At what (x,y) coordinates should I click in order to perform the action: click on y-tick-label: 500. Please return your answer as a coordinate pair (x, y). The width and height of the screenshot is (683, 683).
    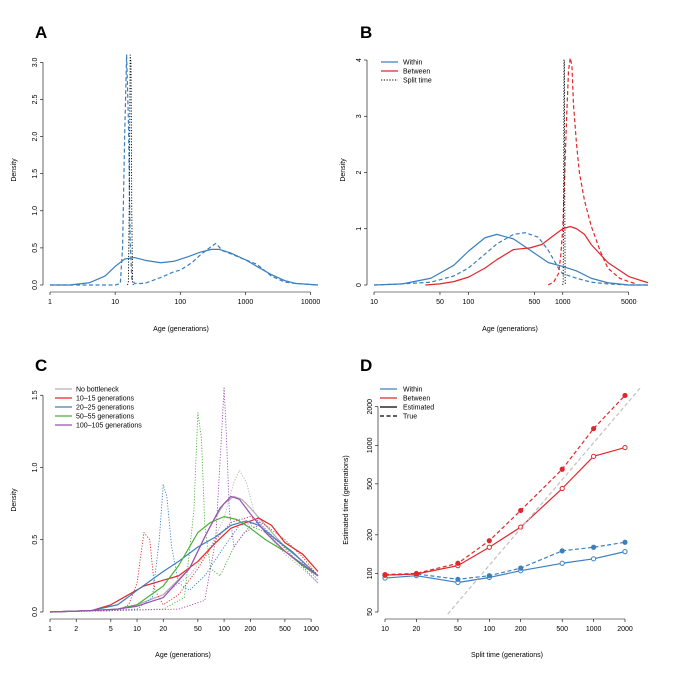
    Looking at the image, I should click on (370, 484).